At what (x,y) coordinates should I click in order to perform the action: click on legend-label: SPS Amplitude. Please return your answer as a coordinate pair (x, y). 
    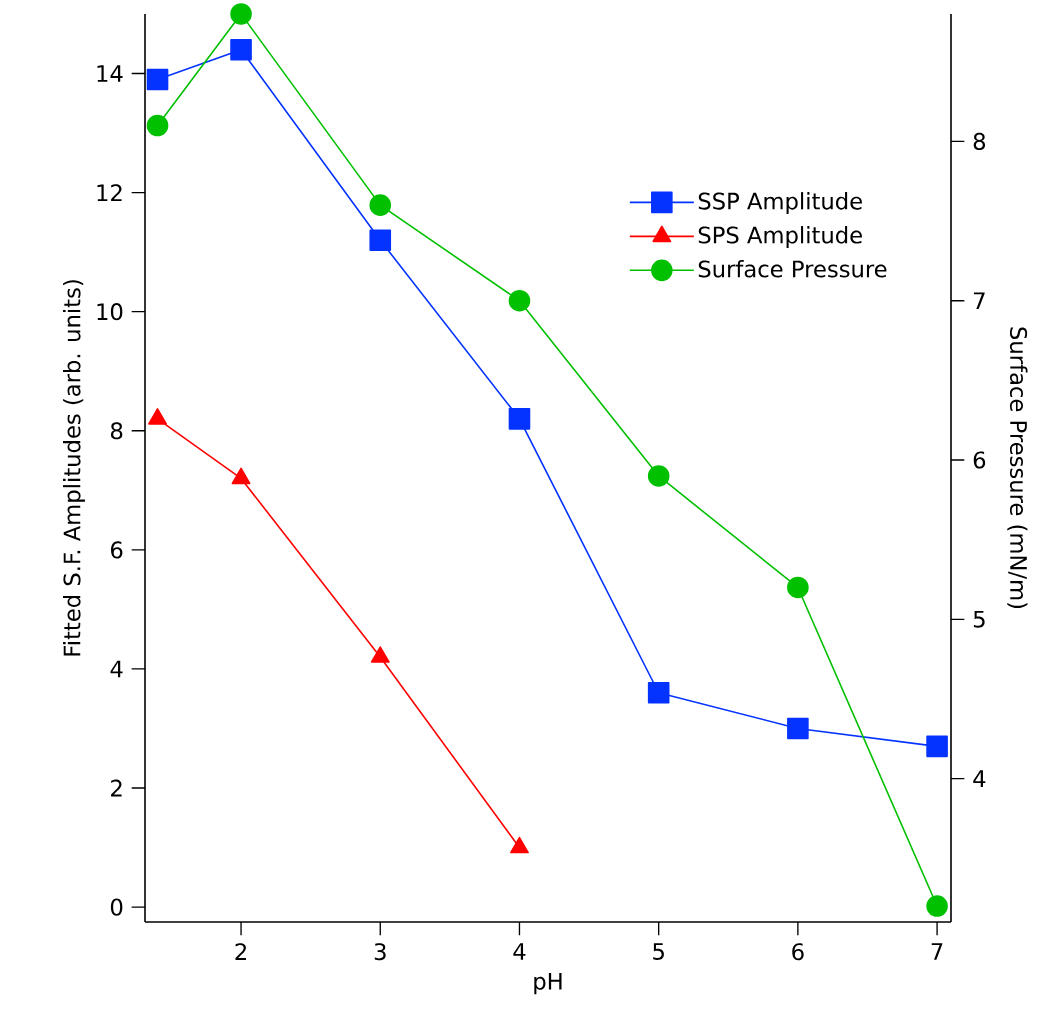
    Looking at the image, I should click on (780, 237).